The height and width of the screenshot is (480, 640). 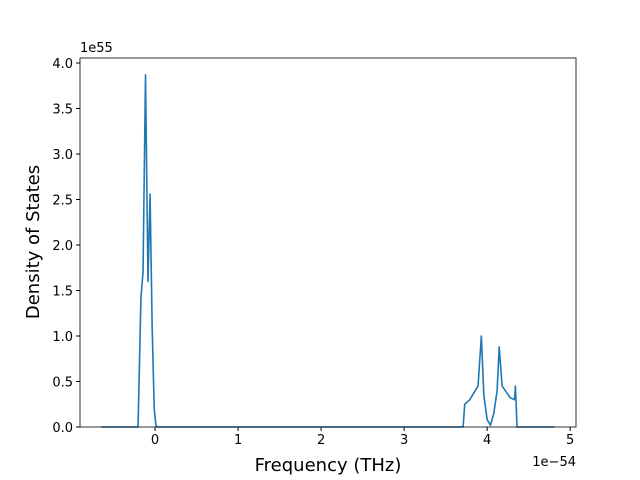 I want to click on x-tick-label: 5, so click(x=570, y=440).